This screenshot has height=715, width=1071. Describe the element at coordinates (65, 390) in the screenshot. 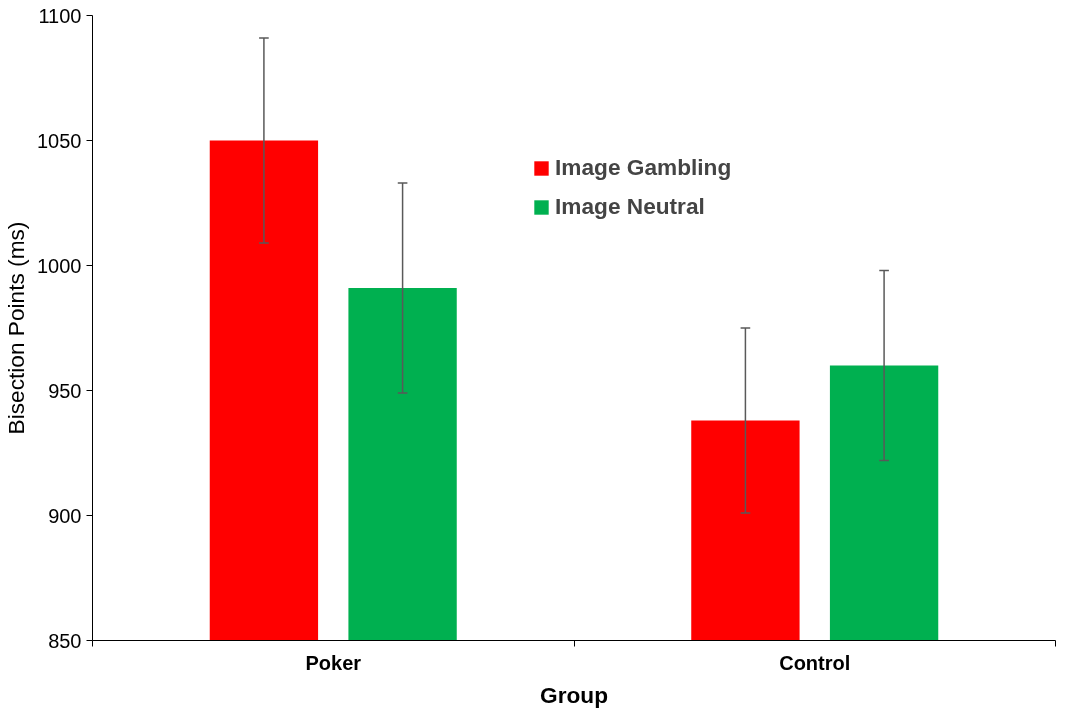

I see `y-tick-label: 950` at that location.